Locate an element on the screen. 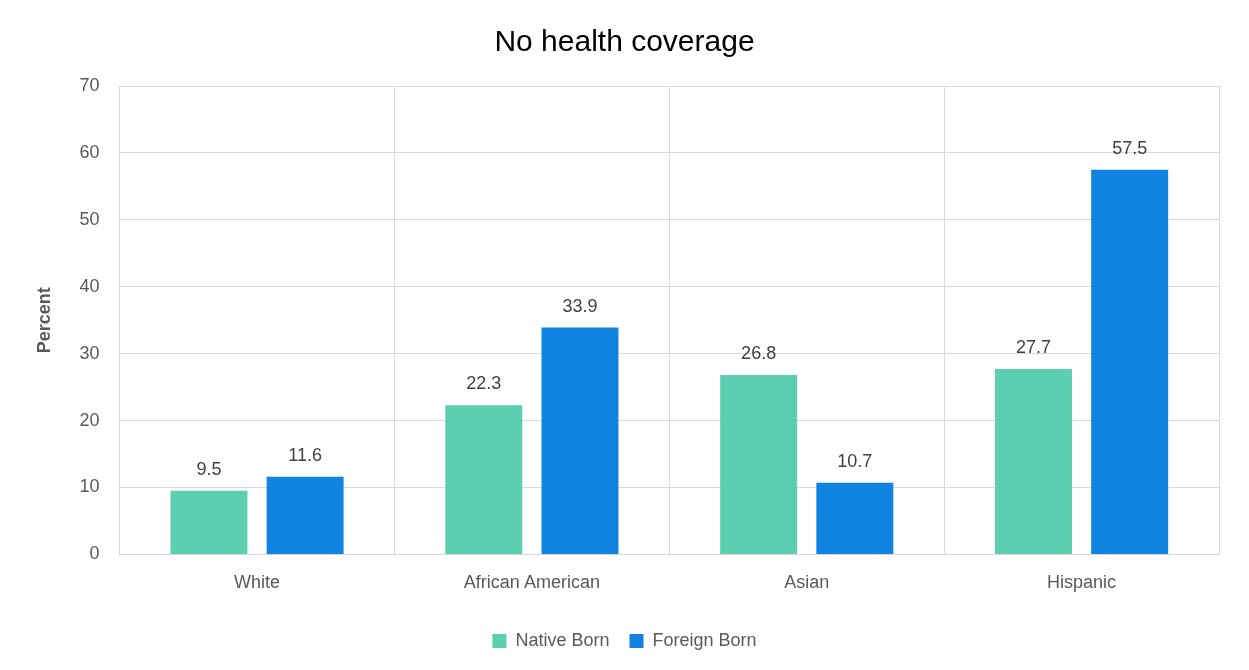  legend-label: Native Born is located at coordinates (562, 639).